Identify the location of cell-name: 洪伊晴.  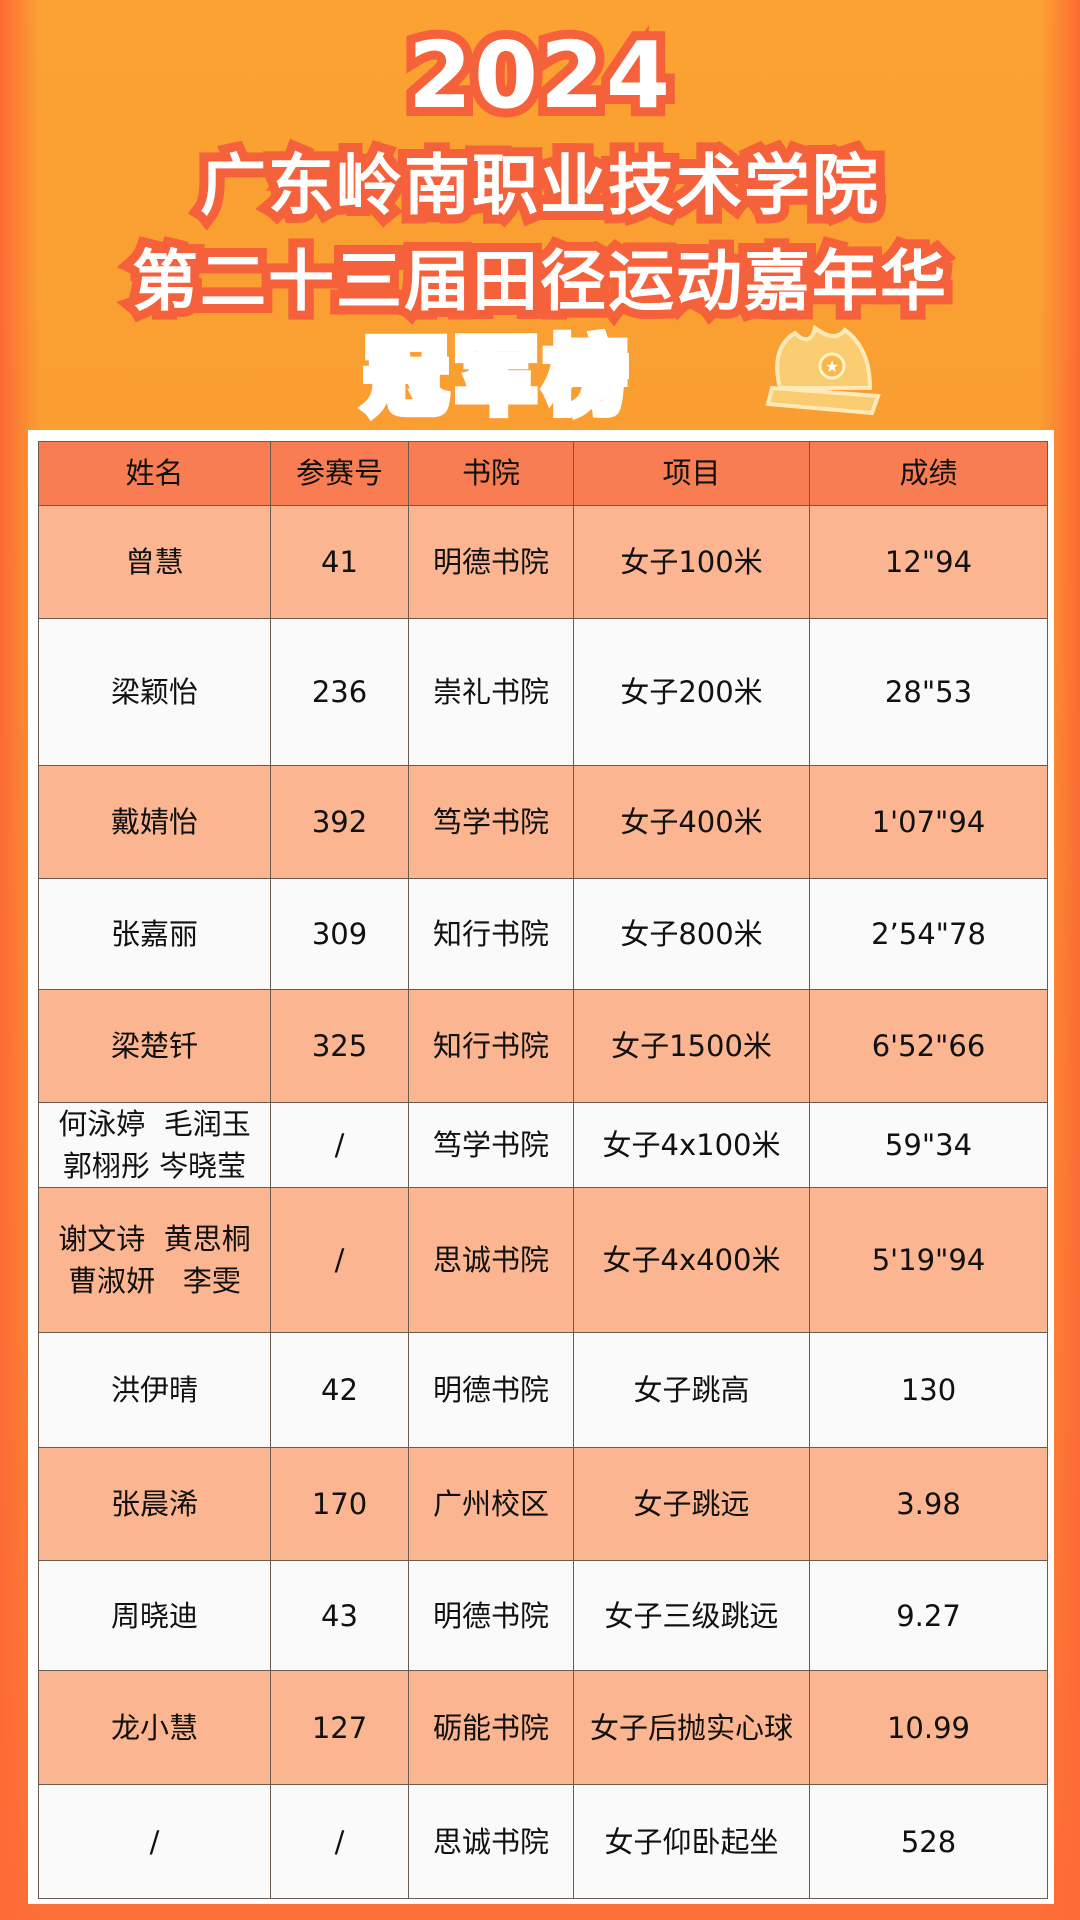
(154, 1390).